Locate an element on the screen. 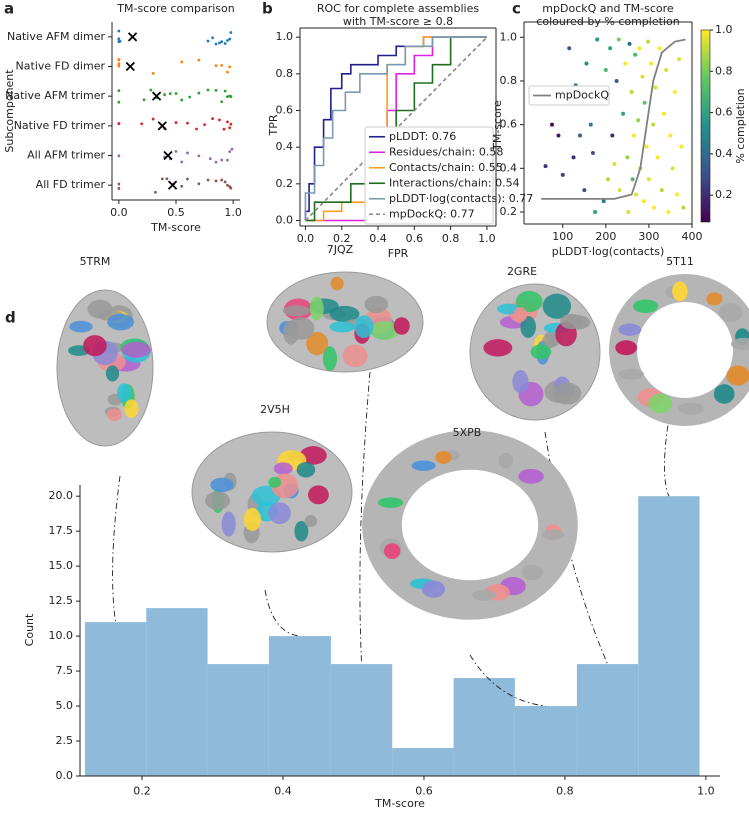  x-axis-label: FPR is located at coordinates (398, 253).